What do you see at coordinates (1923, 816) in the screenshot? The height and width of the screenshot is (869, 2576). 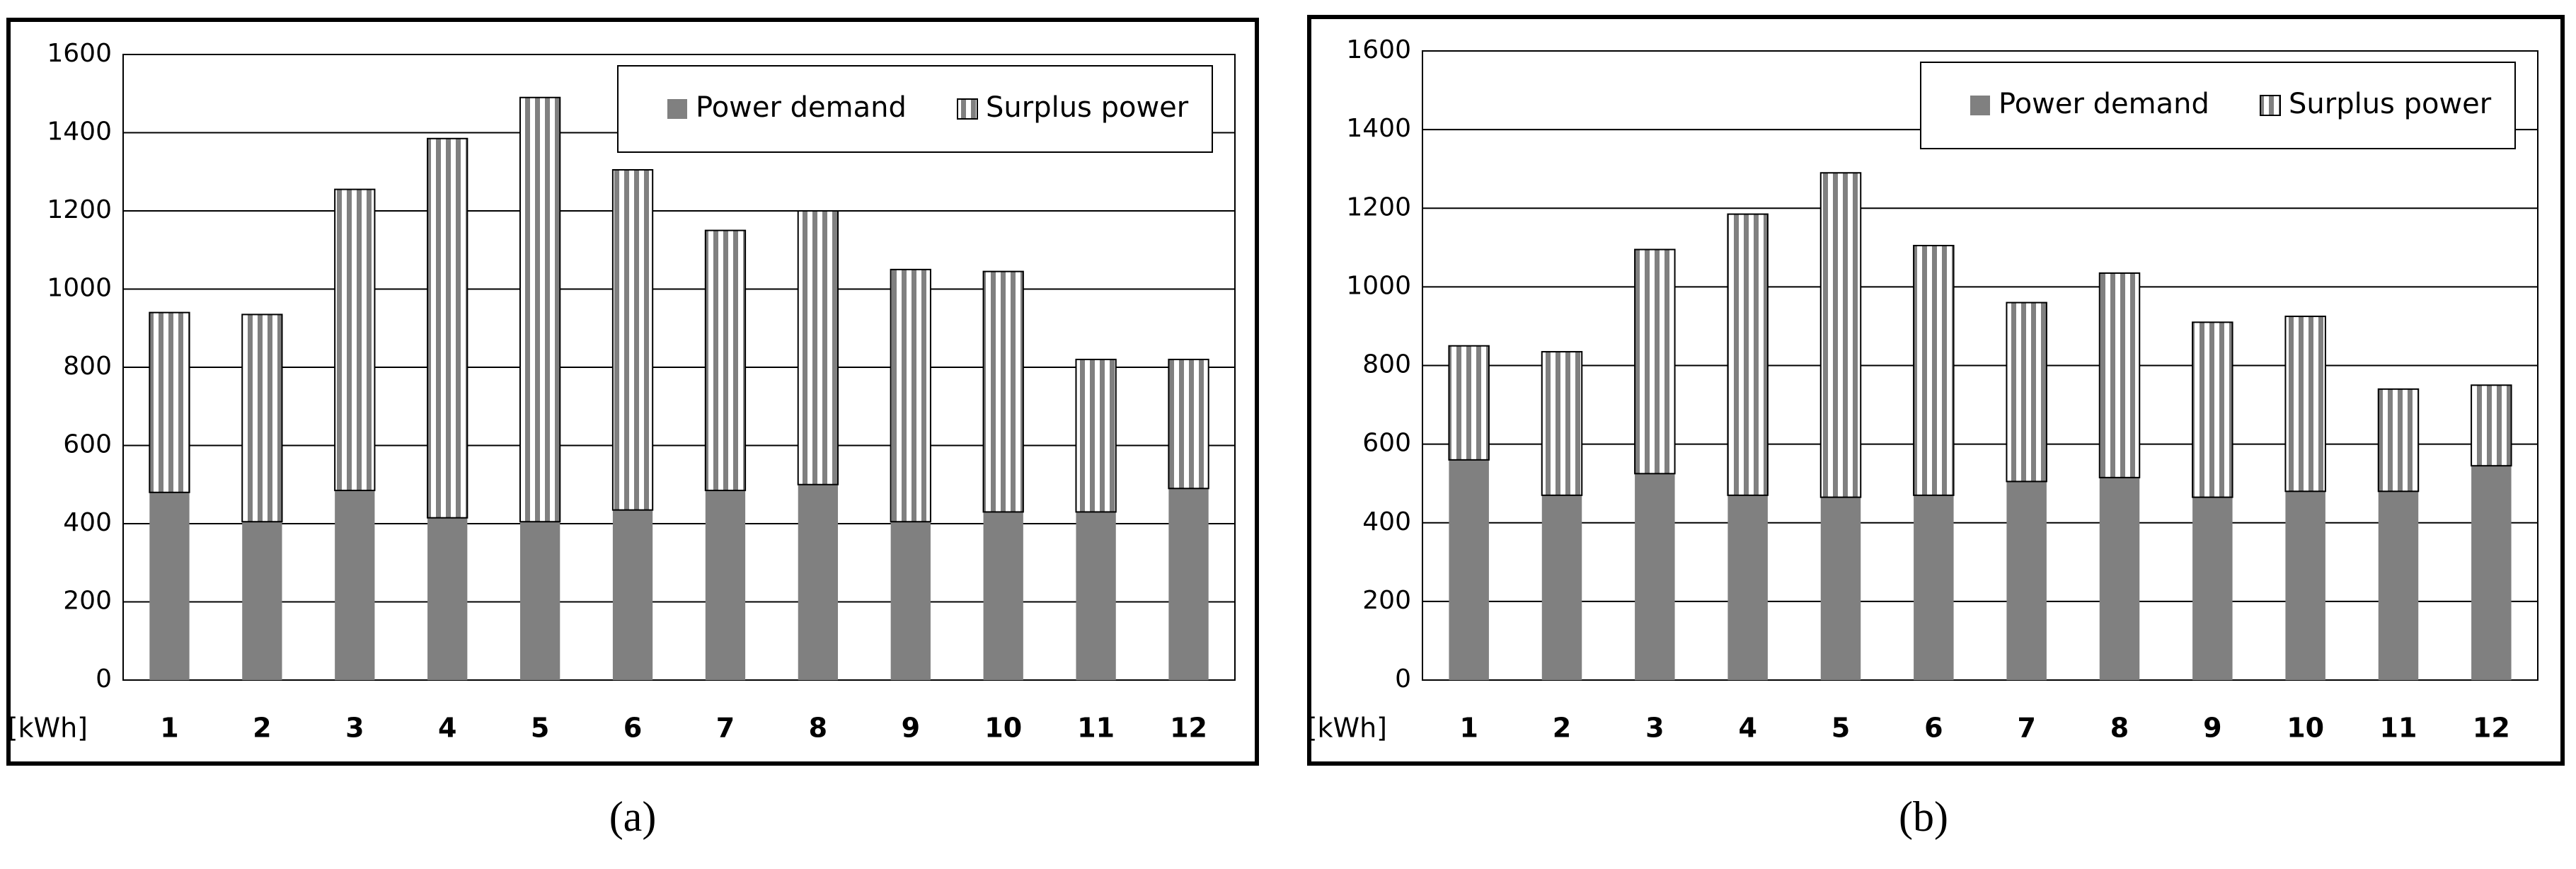 I see `caption: (b)` at bounding box center [1923, 816].